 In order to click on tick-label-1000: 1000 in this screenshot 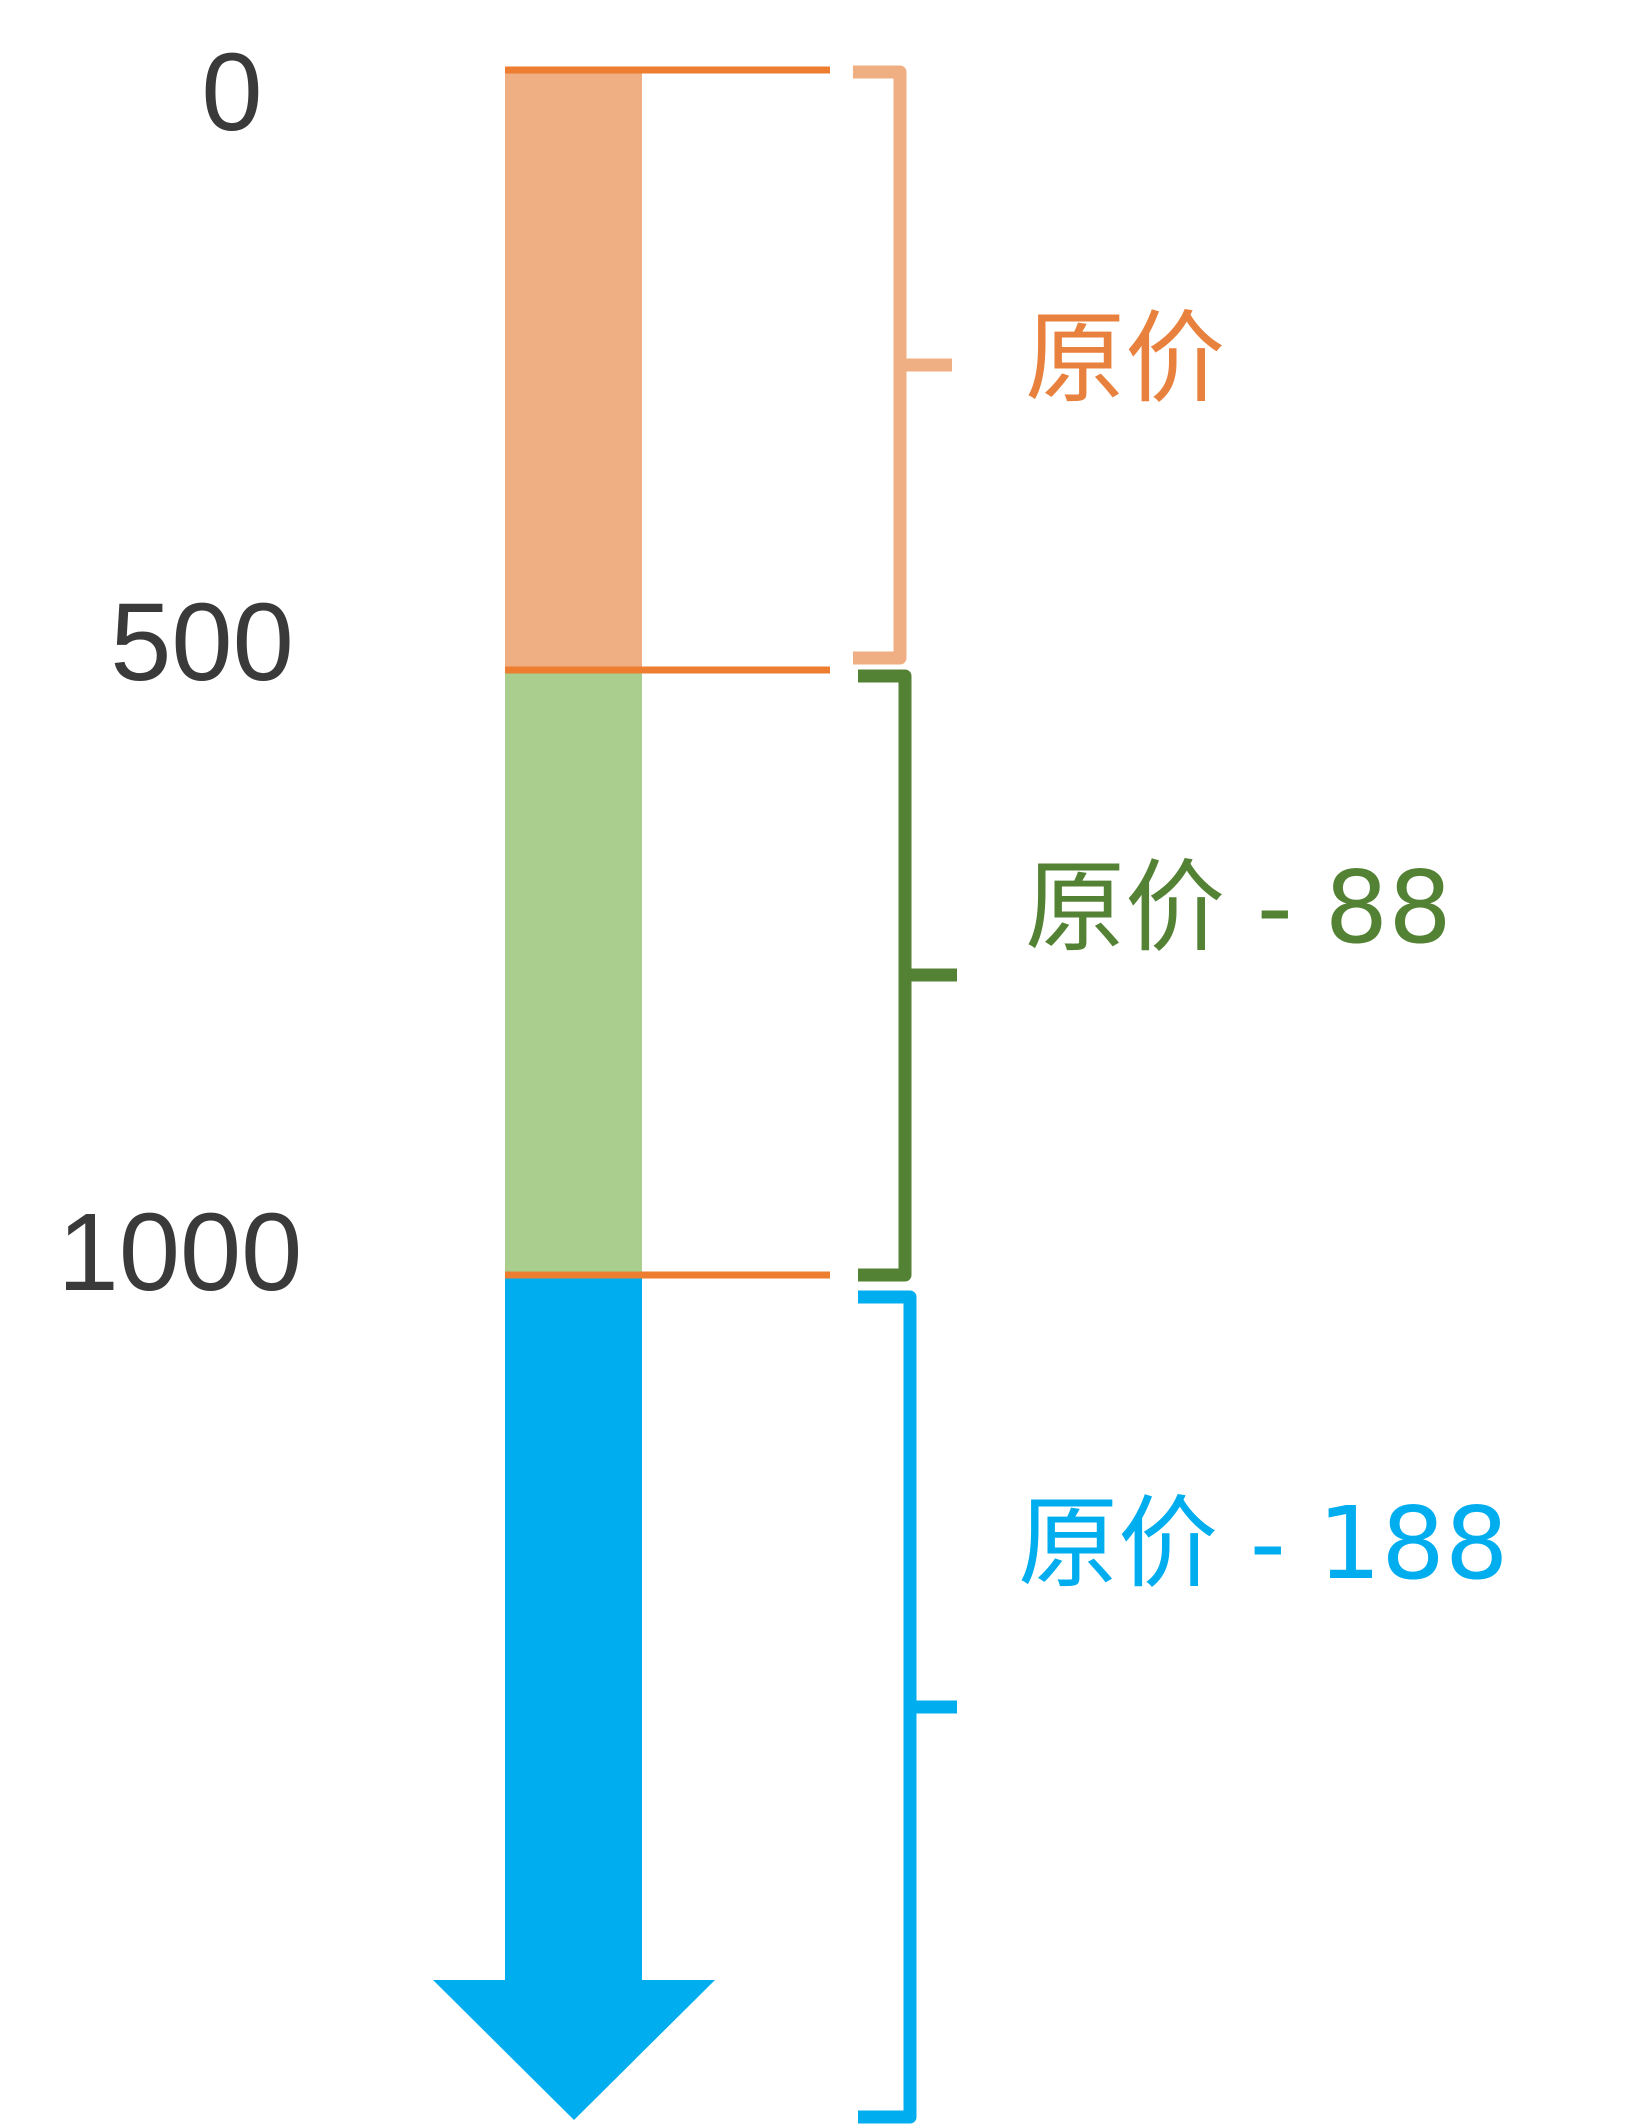, I will do `click(180, 1252)`.